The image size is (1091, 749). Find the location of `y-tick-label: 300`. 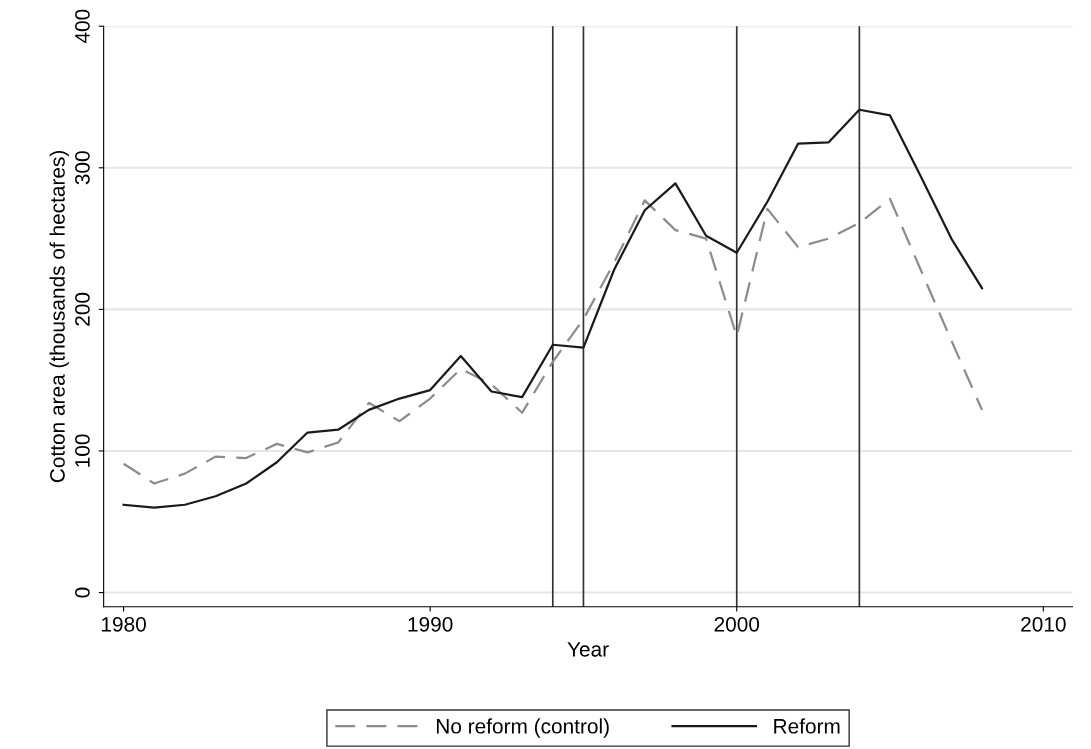

y-tick-label: 300 is located at coordinates (82, 168).